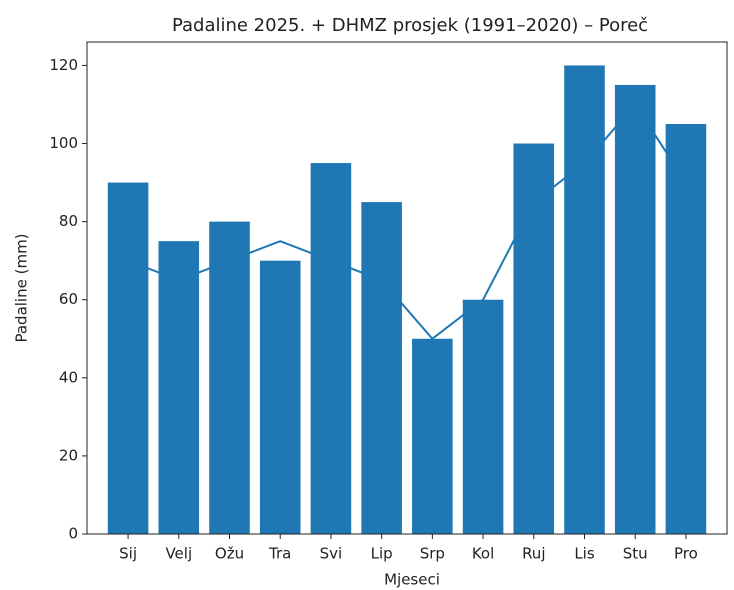 The width and height of the screenshot is (734, 590). I want to click on y-tick-label: 100, so click(63, 143).